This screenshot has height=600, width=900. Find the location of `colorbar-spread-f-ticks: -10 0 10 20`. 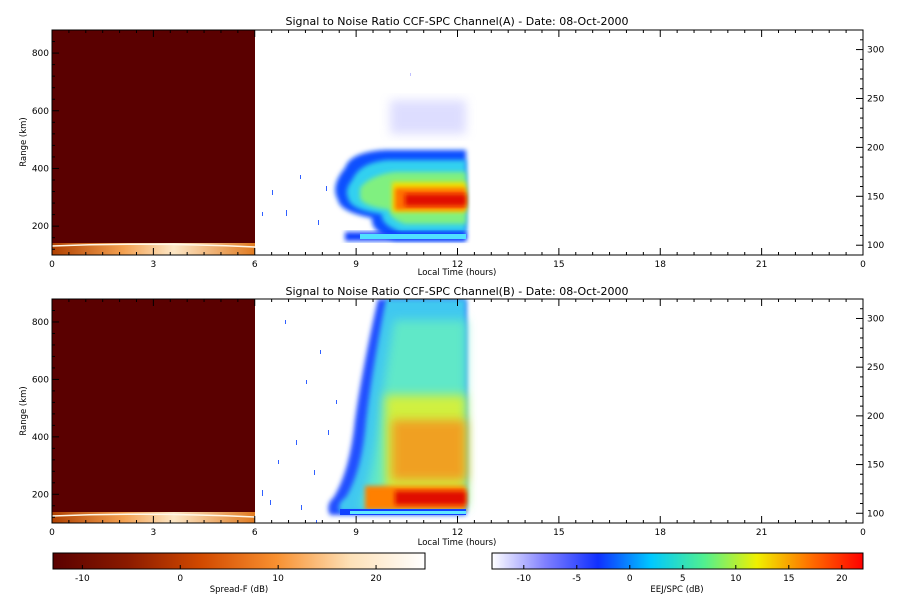

colorbar-spread-f-ticks: -10 0 10 20 is located at coordinates (228, 574).